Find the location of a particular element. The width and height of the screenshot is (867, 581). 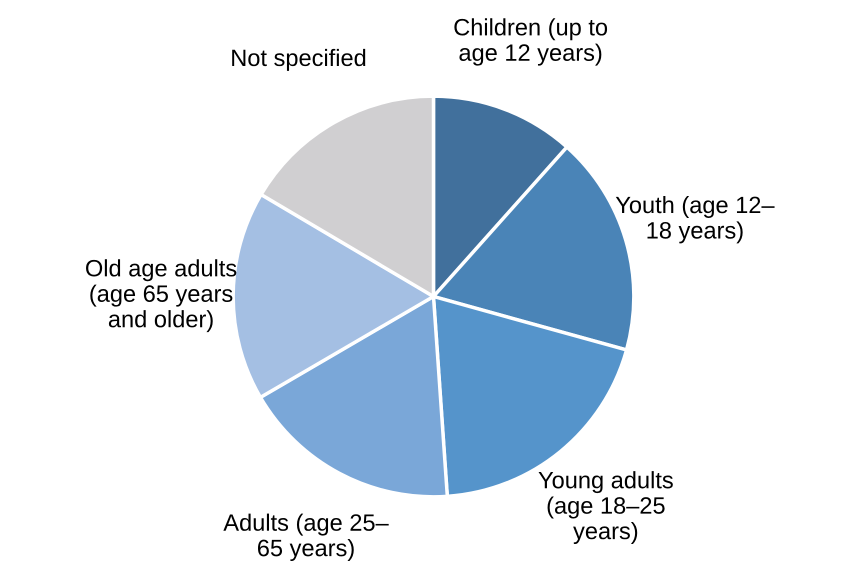

slice-label: Old age adults (age 65 years and older) is located at coordinates (161, 295).